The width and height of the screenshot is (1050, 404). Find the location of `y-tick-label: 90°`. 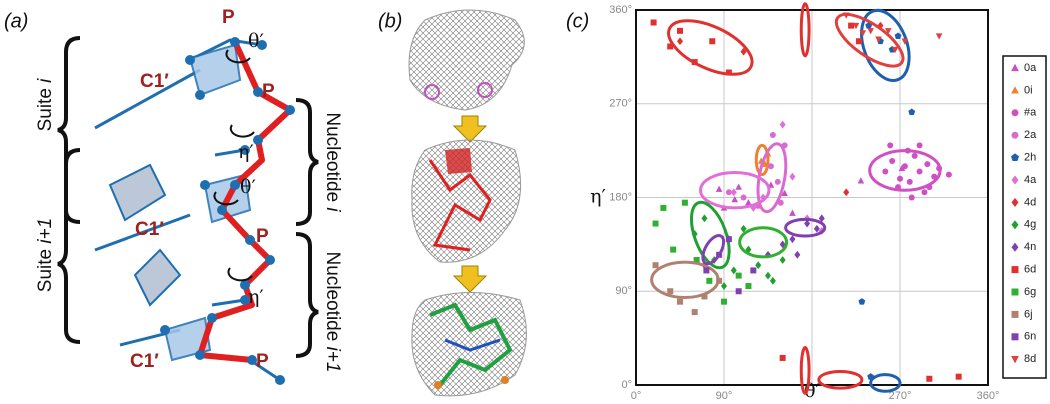

y-tick-label: 90° is located at coordinates (623, 291).